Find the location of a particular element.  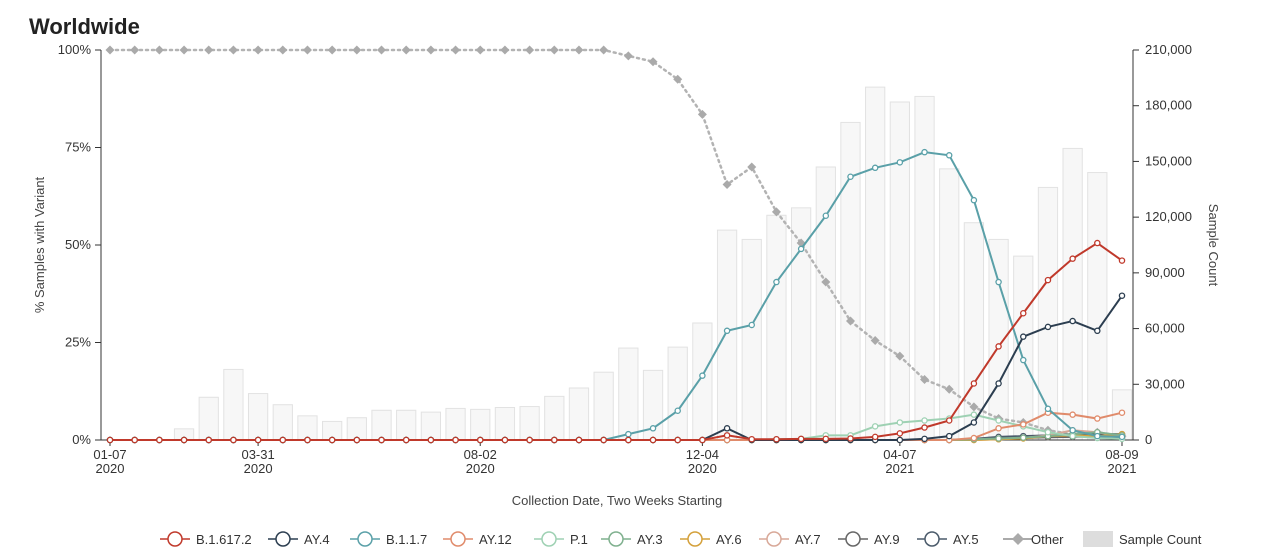

x-tick-label: 01-07 is located at coordinates (109, 454).